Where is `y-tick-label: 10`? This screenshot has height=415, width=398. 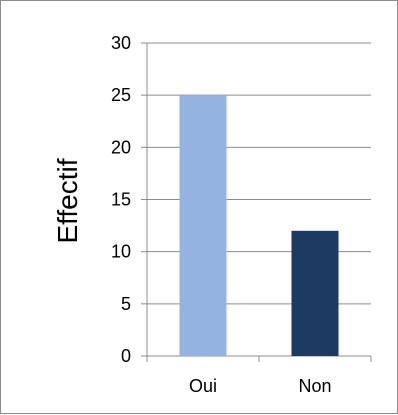
y-tick-label: 10 is located at coordinates (121, 252).